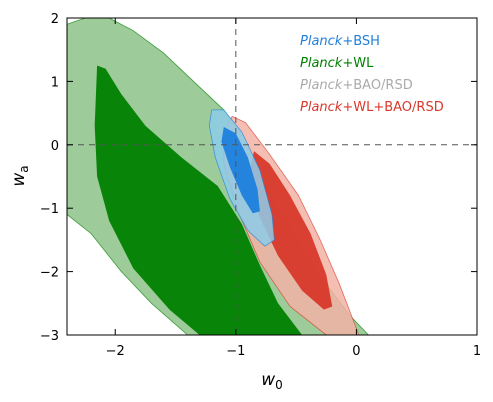 The width and height of the screenshot is (493, 402). I want to click on y-tick-label: 1, so click(55, 82).